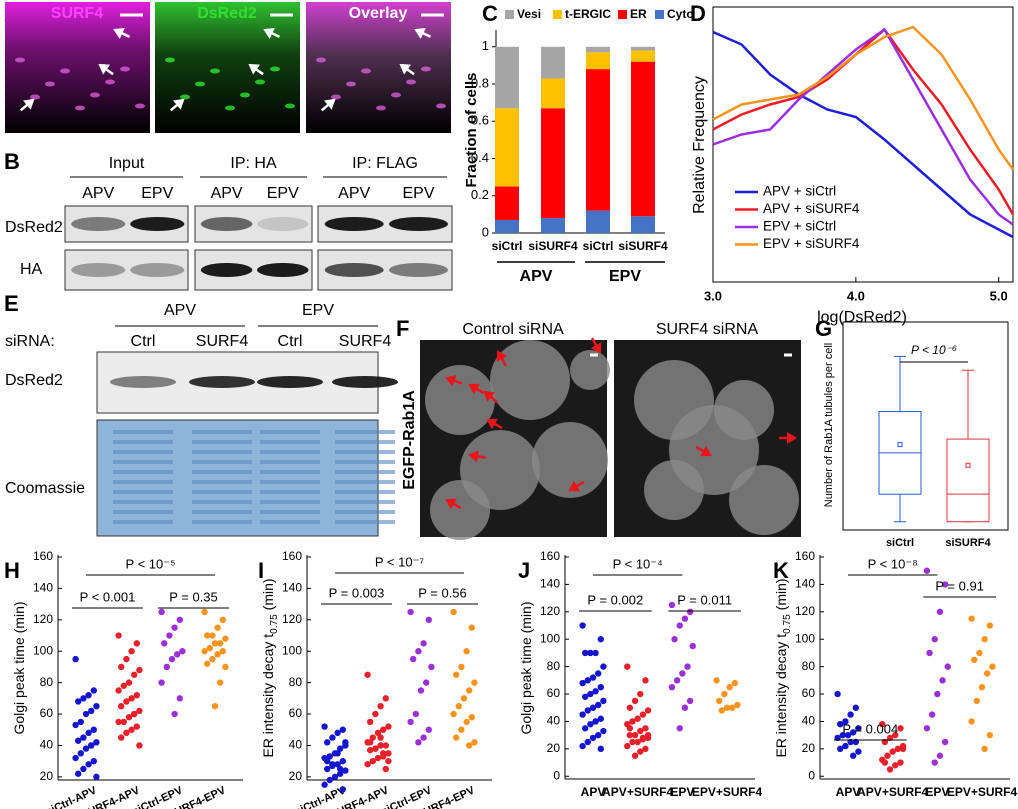 Image resolution: width=1018 pixels, height=809 pixels. Describe the element at coordinates (829, 425) in the screenshot. I see `y-axis-label: Number of Rab1A tubules per cell` at that location.